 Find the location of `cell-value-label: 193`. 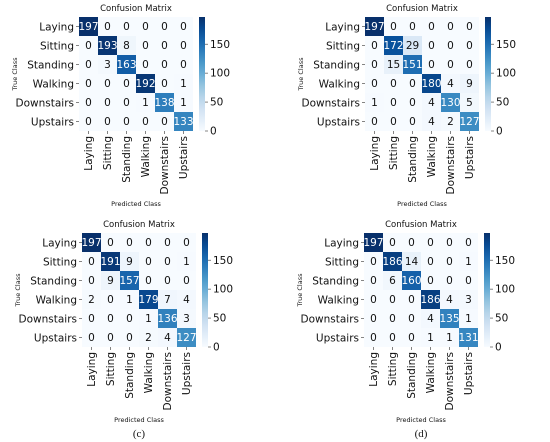

cell-value-label: 193 is located at coordinates (107, 46).